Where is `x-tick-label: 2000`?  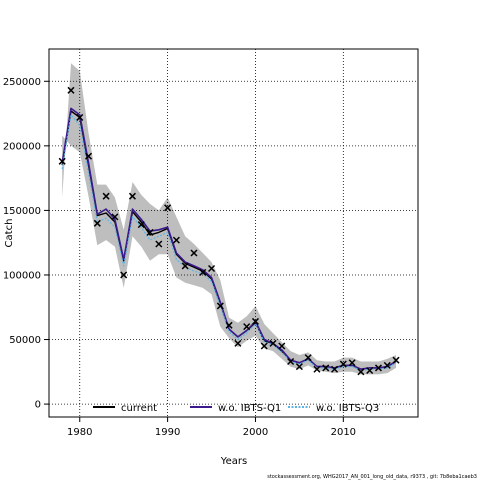
x-tick-label: 2000 is located at coordinates (255, 432).